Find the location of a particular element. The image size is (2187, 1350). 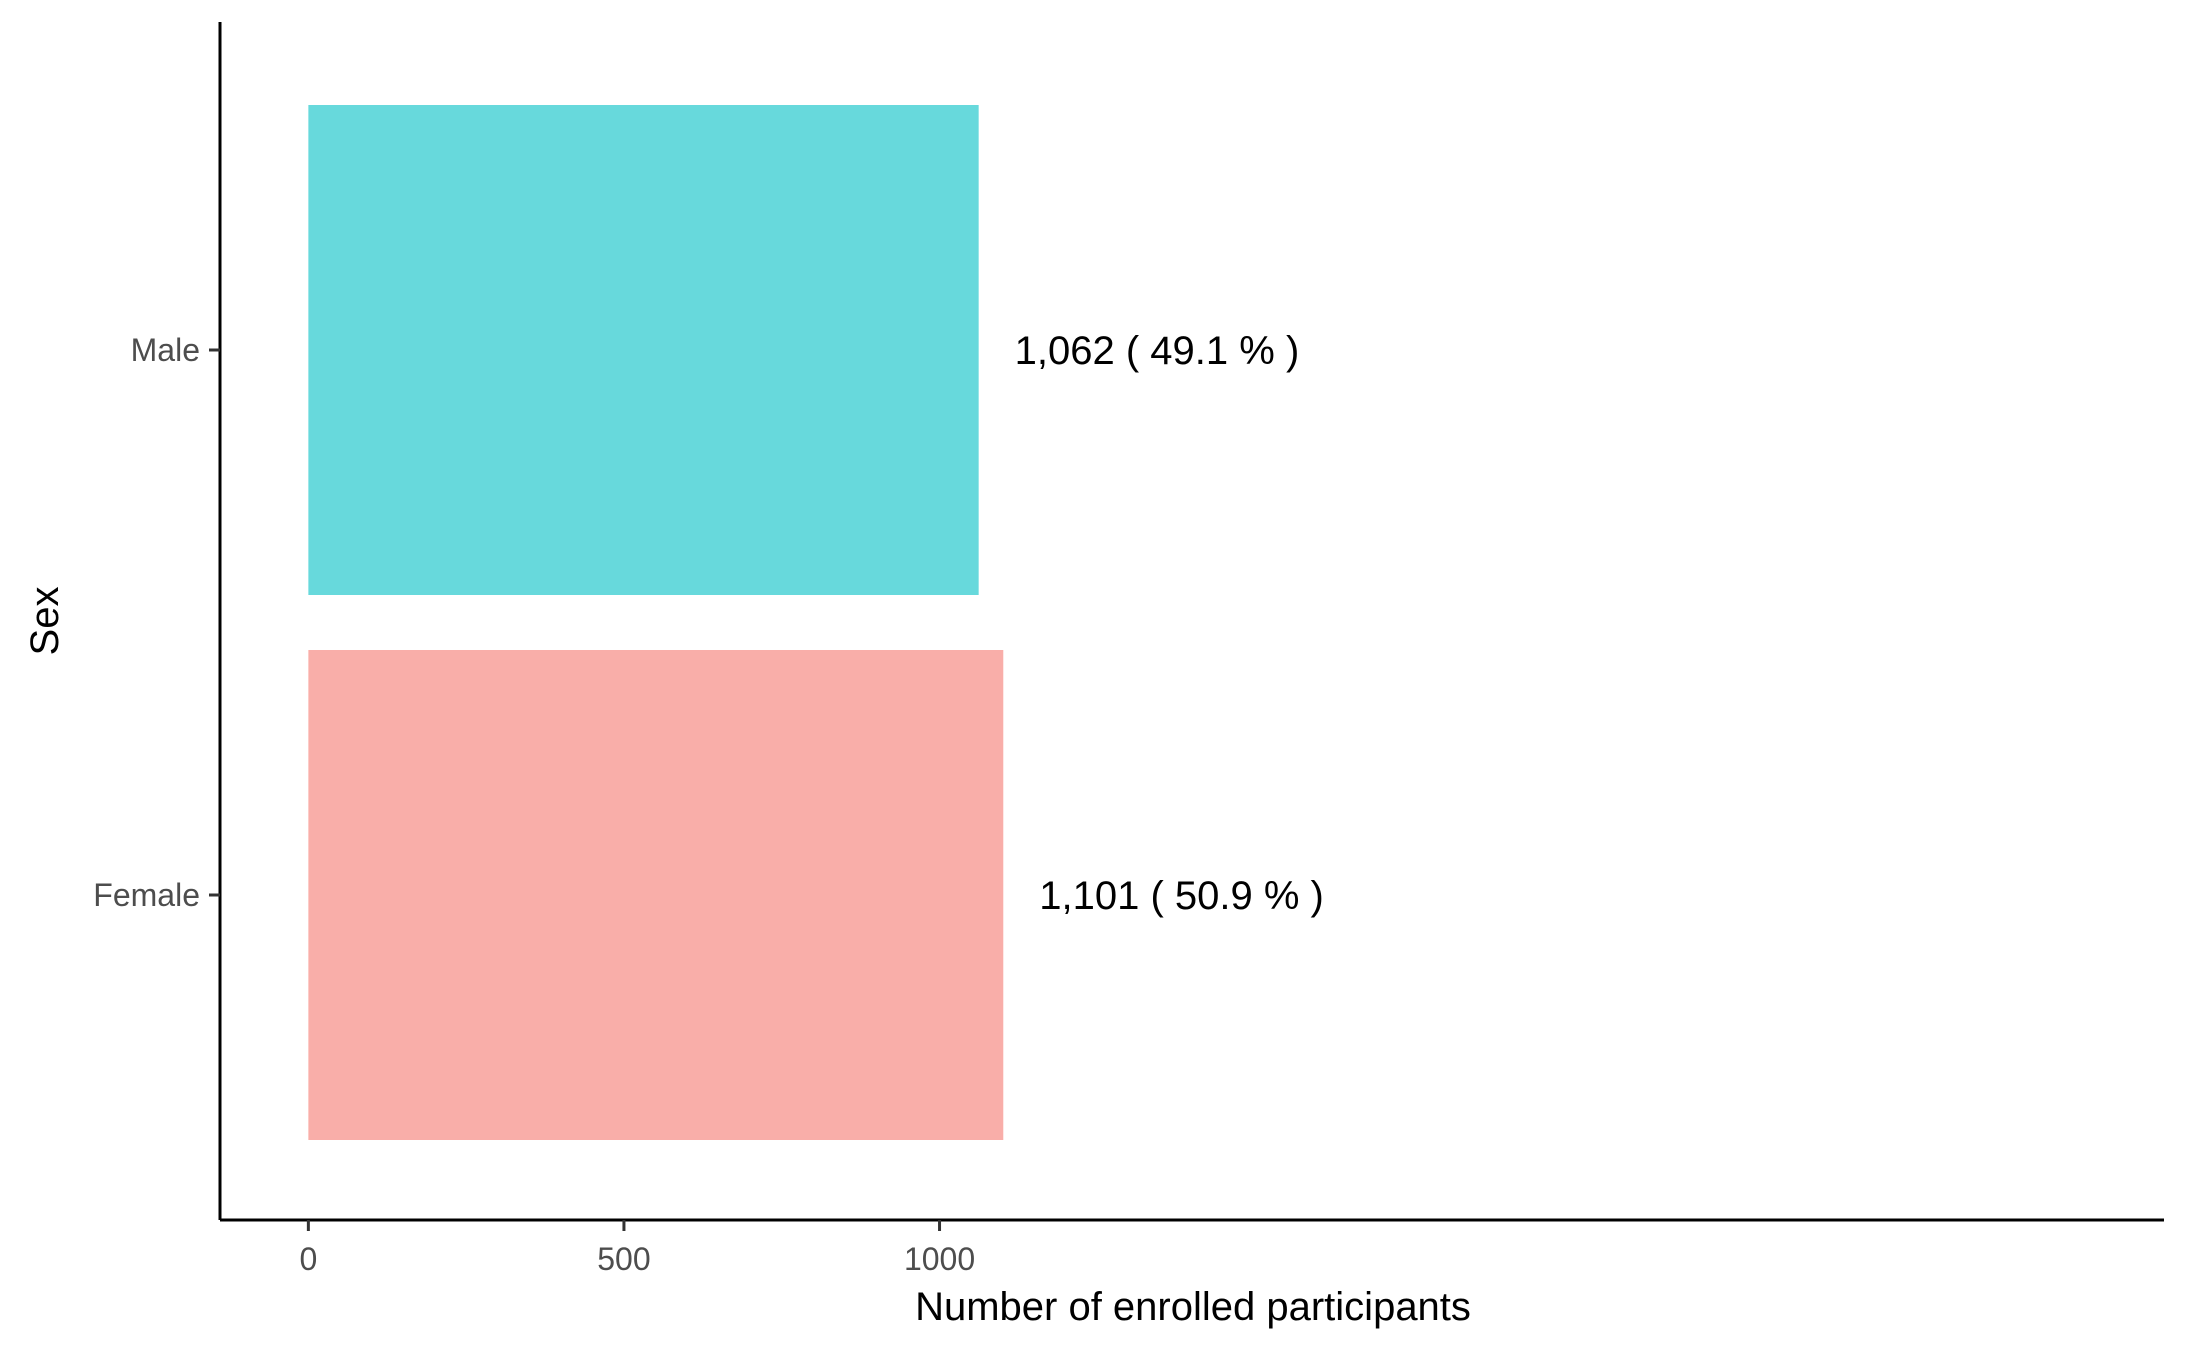

x-axis-ticks: 0 500 1000 is located at coordinates (637, 1248).